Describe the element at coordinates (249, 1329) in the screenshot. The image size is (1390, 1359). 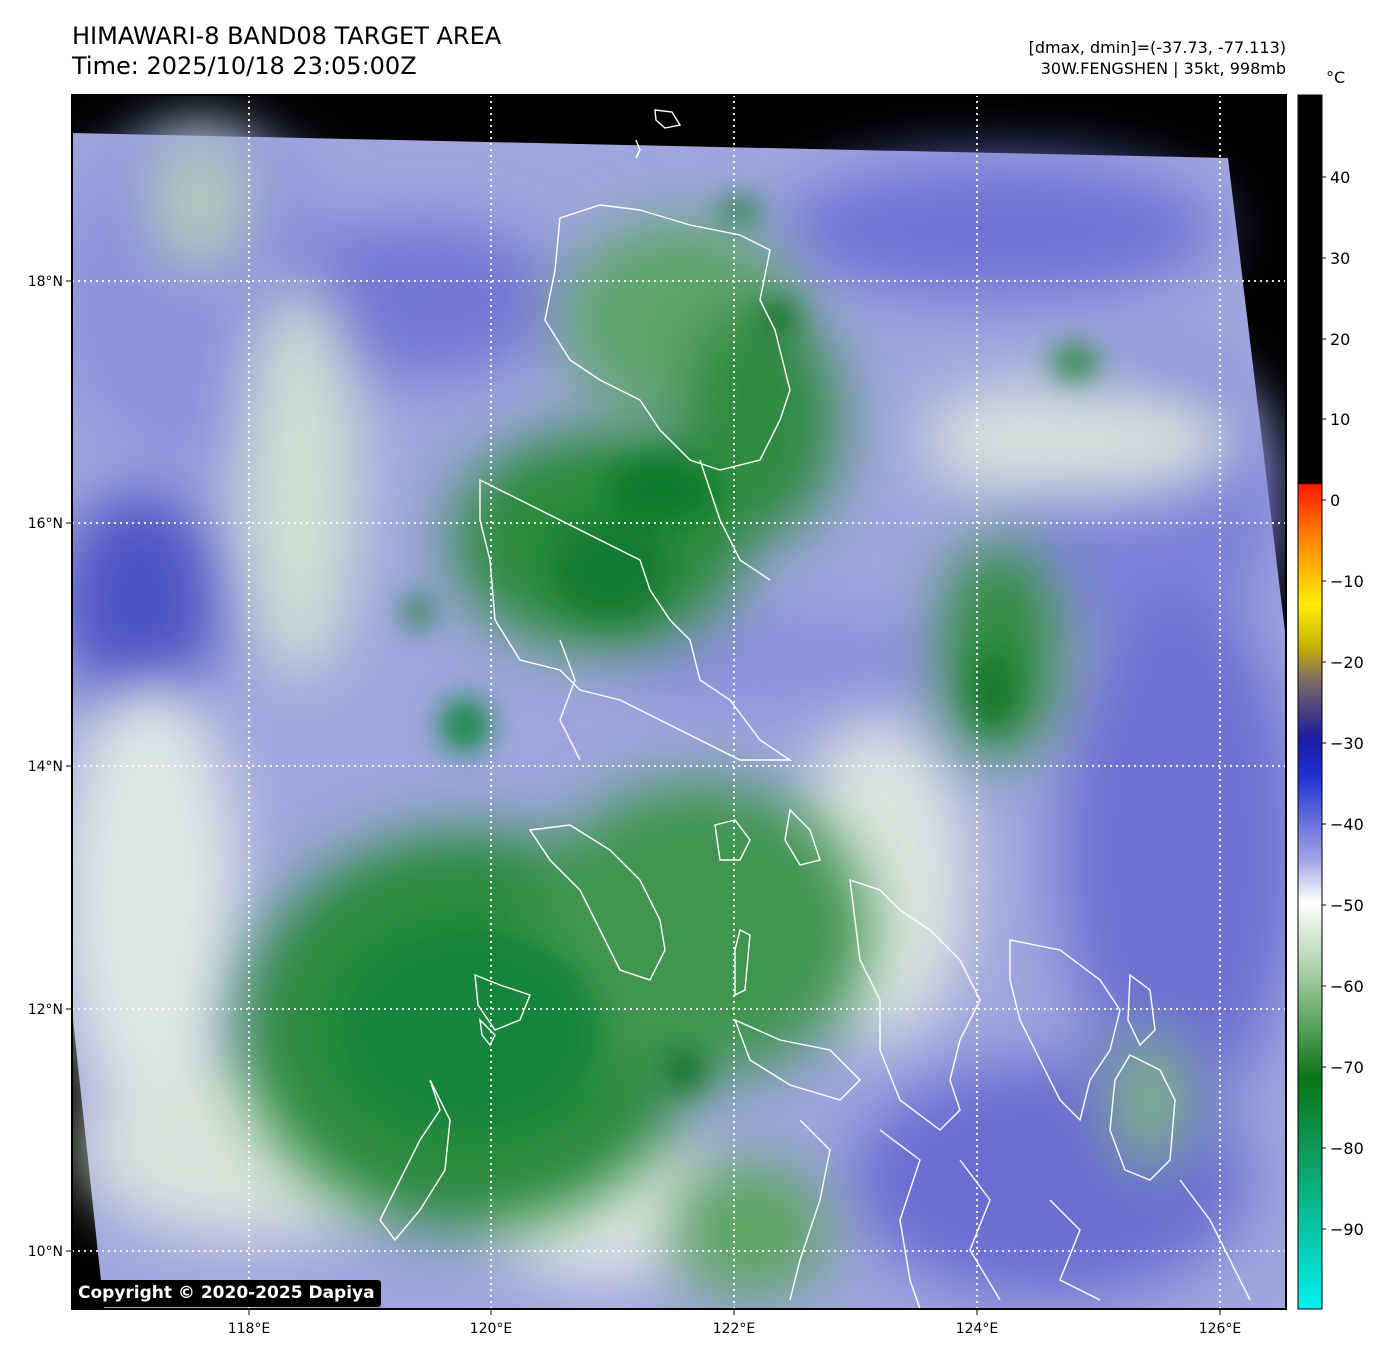
I see `lon-label: 118°E` at that location.